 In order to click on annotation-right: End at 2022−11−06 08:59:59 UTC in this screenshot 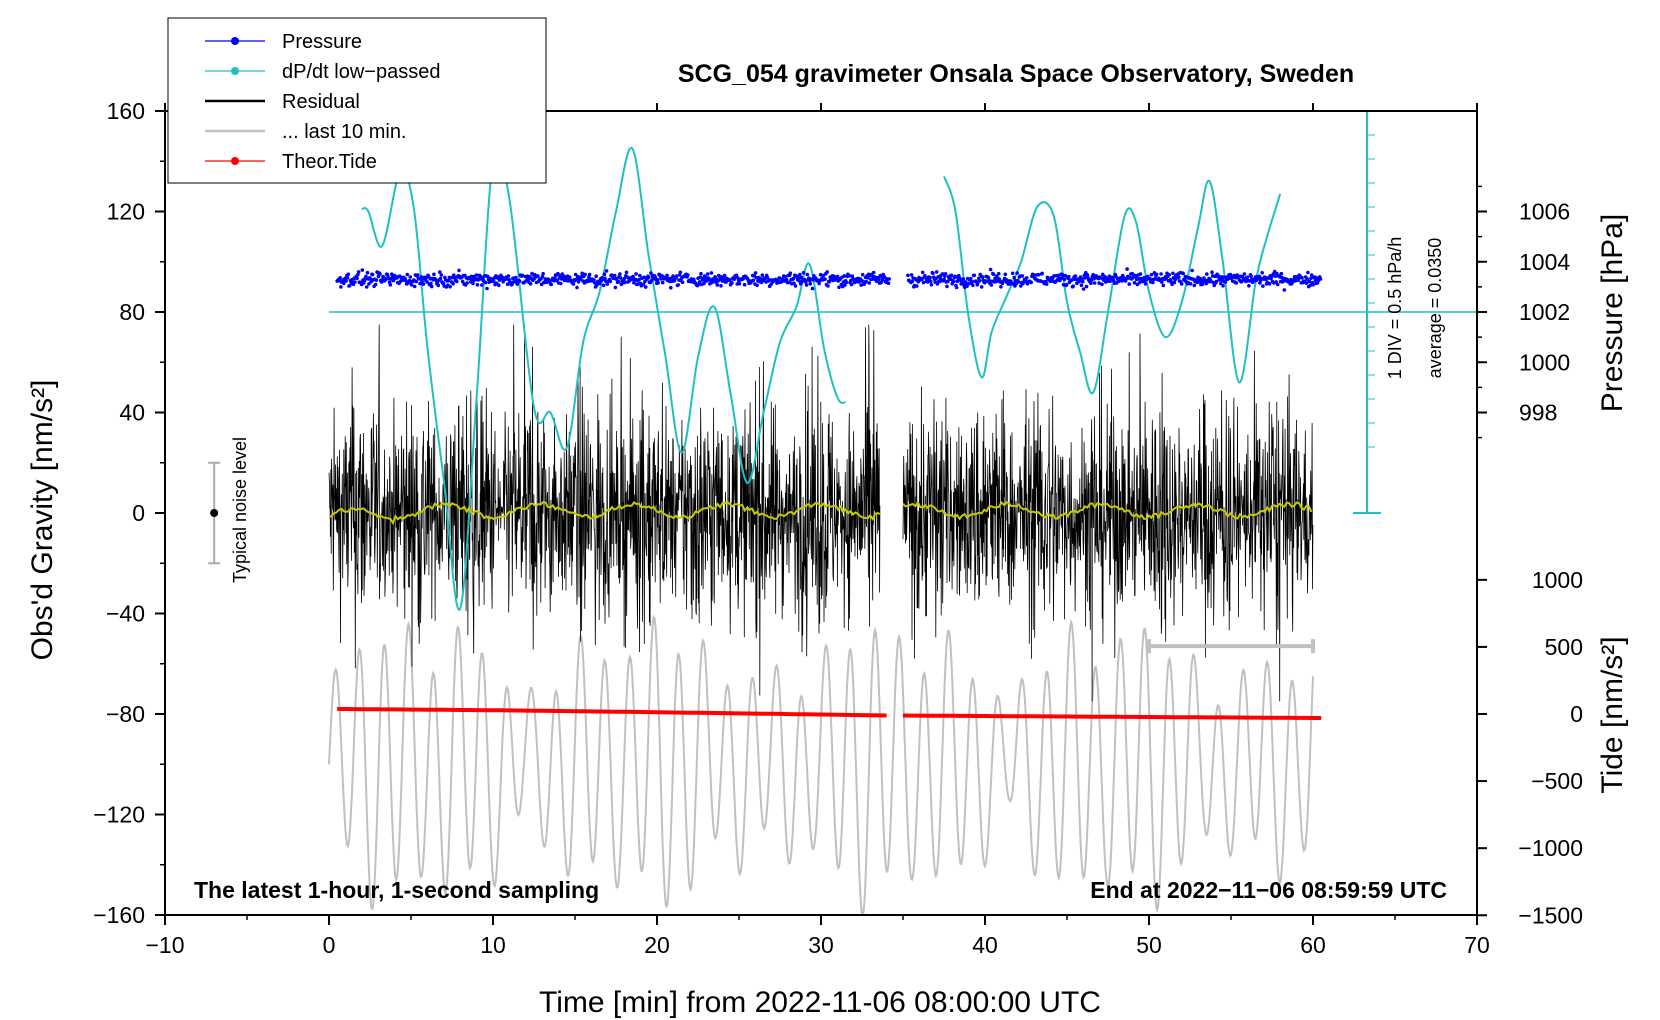, I will do `click(1268, 890)`.